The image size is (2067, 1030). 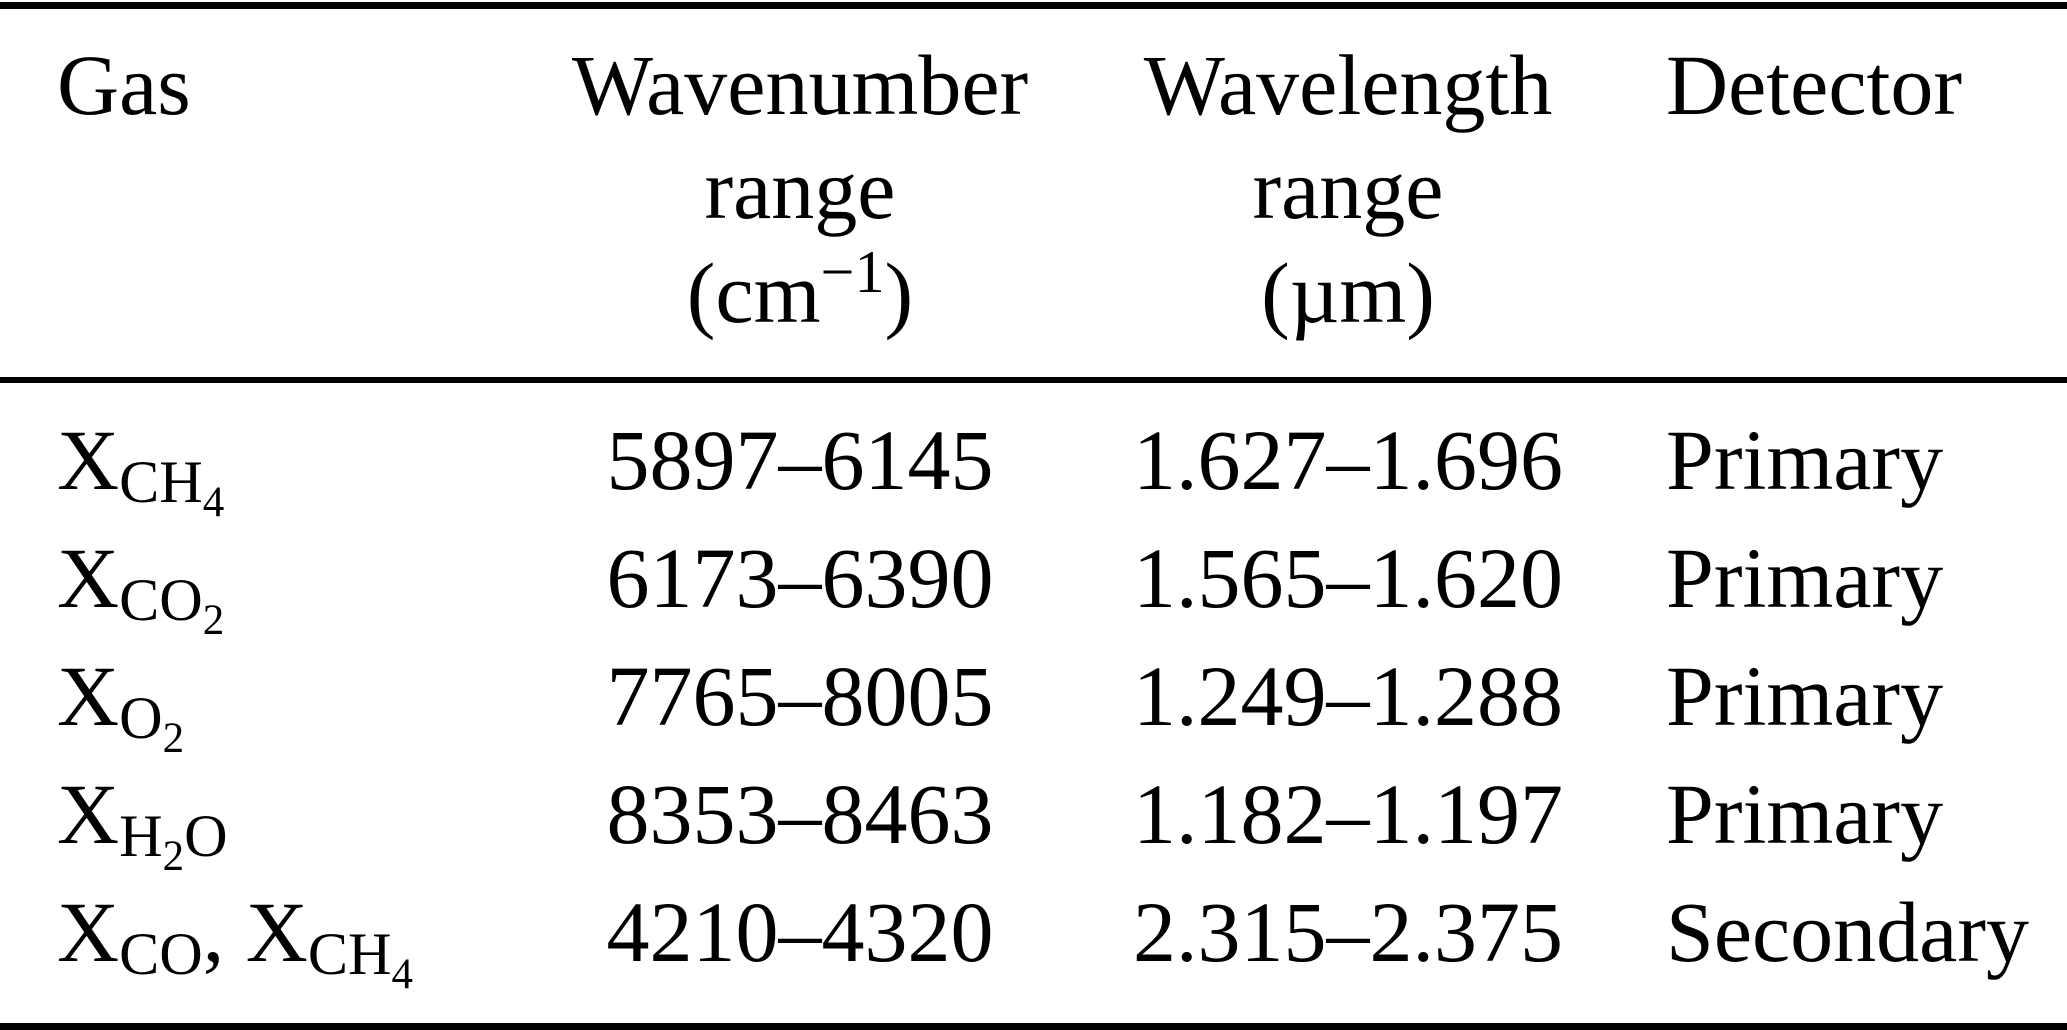 What do you see at coordinates (1033, 954) in the screenshot?
I see `table-row: XCO, XCH4 4210–4320 2.315–2.375 Secondary` at bounding box center [1033, 954].